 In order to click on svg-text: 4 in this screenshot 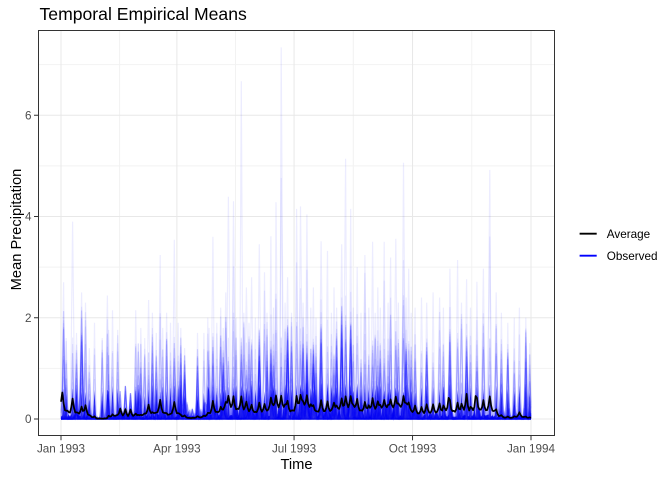, I will do `click(28, 217)`.